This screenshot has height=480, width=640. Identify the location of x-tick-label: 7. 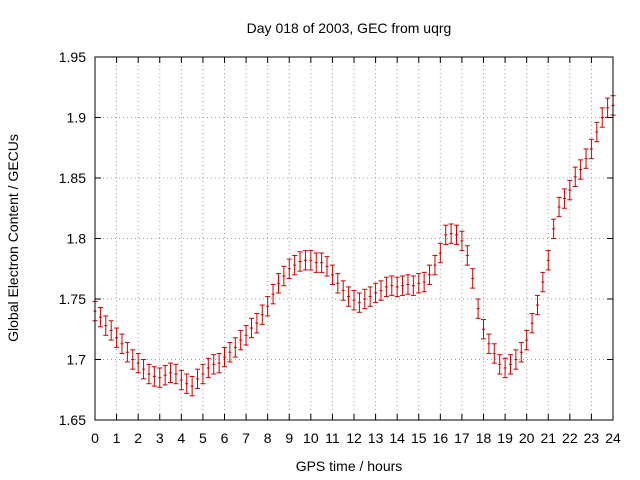
(246, 438).